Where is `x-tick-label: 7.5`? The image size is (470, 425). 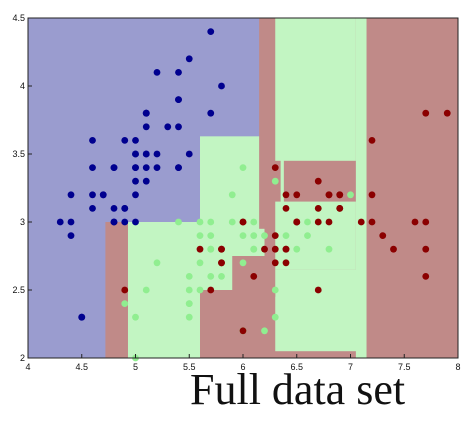 x-tick-label: 7.5 is located at coordinates (404, 367).